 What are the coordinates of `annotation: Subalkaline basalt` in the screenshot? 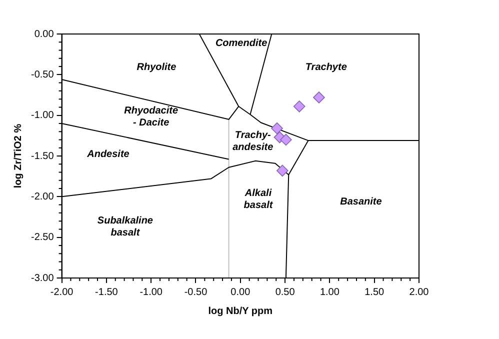 It's located at (125, 227).